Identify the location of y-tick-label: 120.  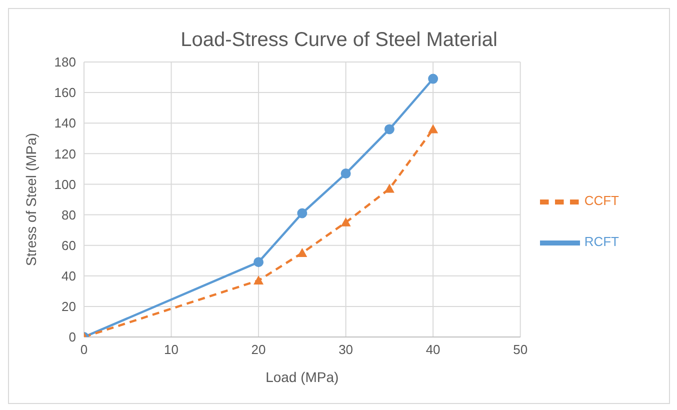
(65, 154).